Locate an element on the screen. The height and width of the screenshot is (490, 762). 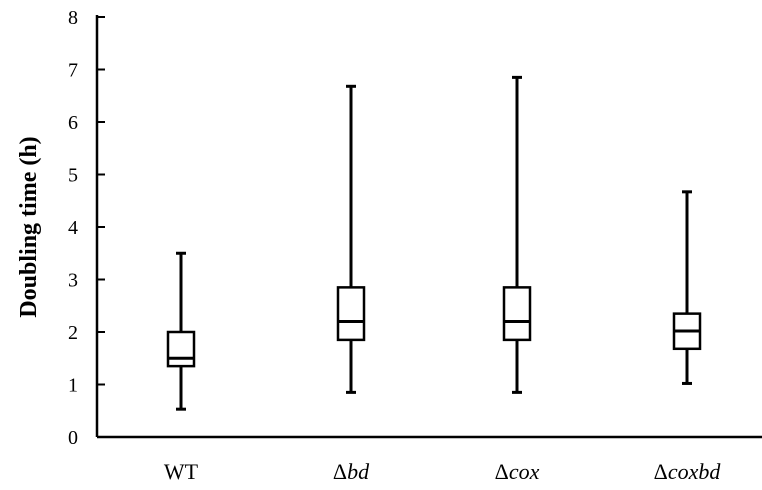
x-category-label: Δbd is located at coordinates (351, 471).